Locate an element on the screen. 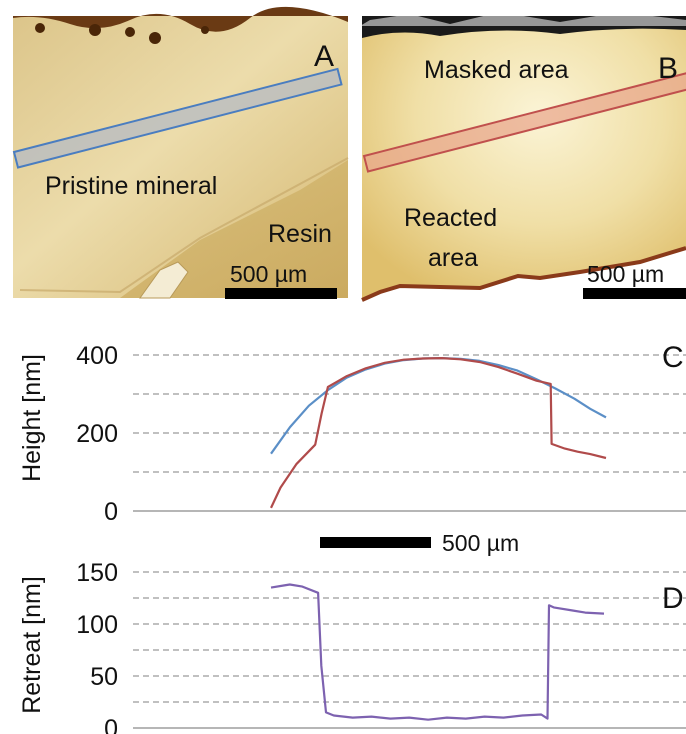 This screenshot has width=686, height=734. y-tick-label: 200 is located at coordinates (97, 434).